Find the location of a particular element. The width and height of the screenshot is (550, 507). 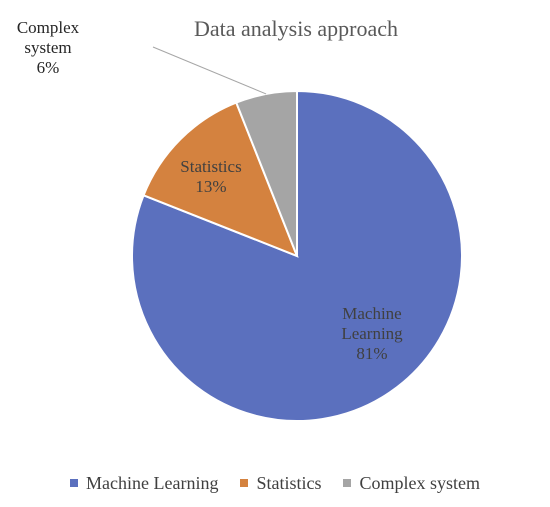

chart-title: Data analysis approach is located at coordinates (296, 28).